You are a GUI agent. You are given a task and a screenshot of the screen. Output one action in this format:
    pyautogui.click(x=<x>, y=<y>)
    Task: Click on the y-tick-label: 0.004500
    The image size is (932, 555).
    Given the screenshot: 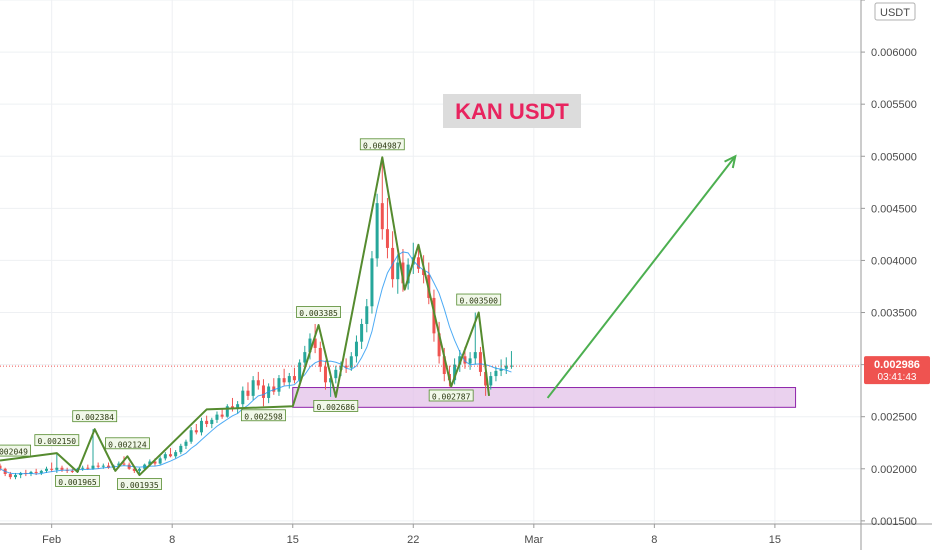 What is the action you would take?
    pyautogui.click(x=894, y=209)
    